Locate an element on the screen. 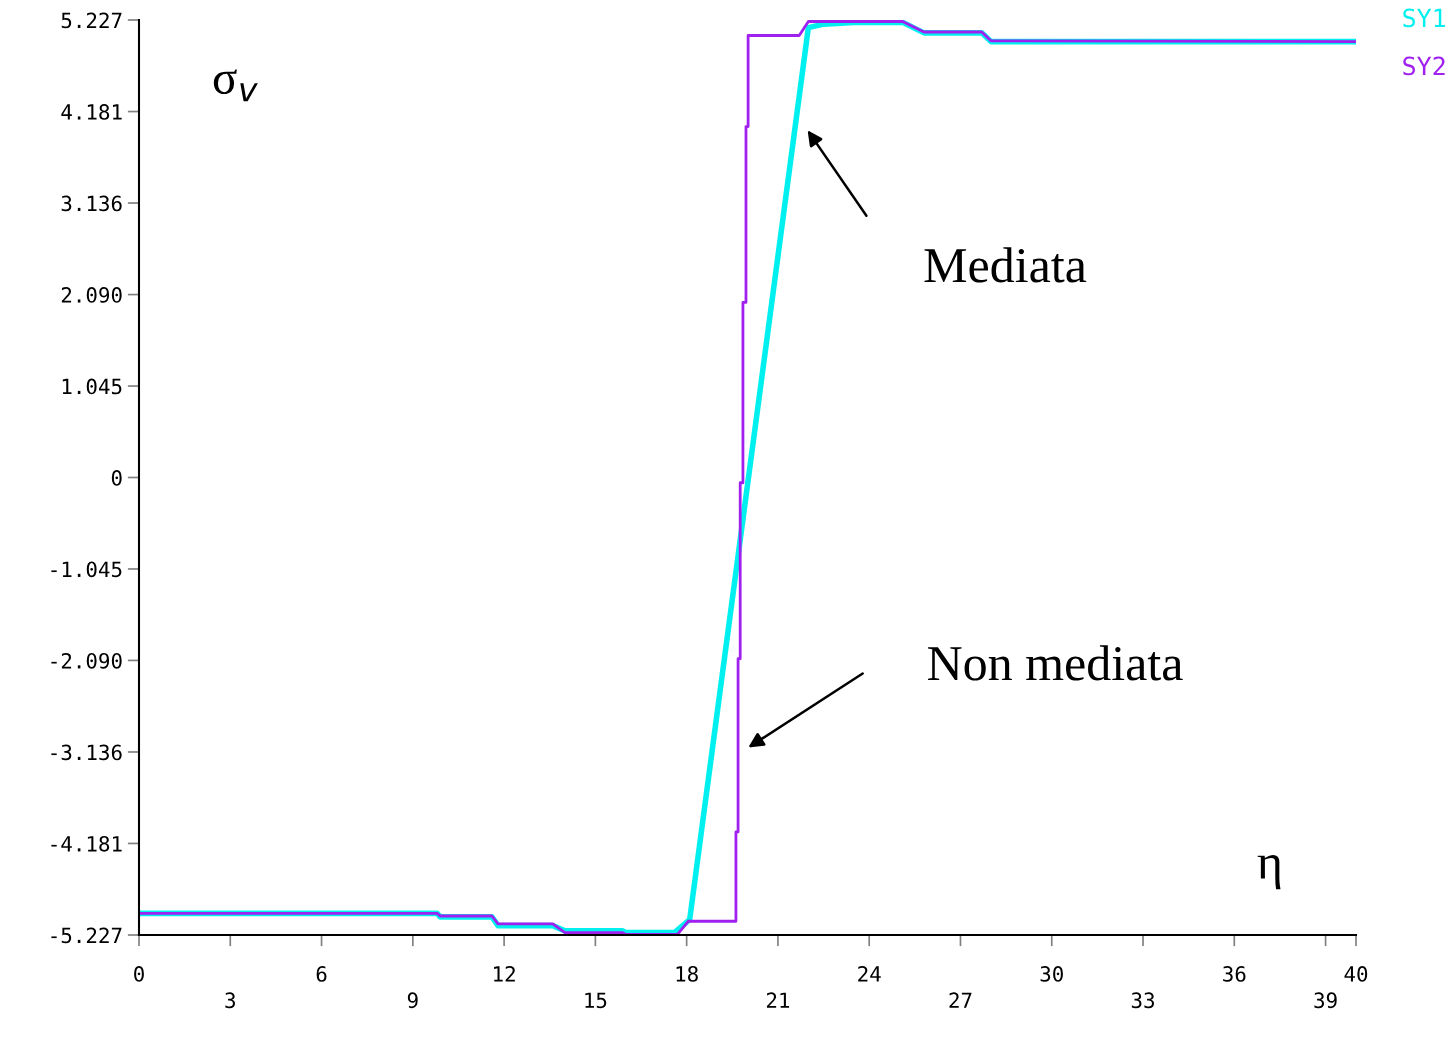 This screenshot has width=1454, height=1040. annotation: Mediata is located at coordinates (1005, 265).